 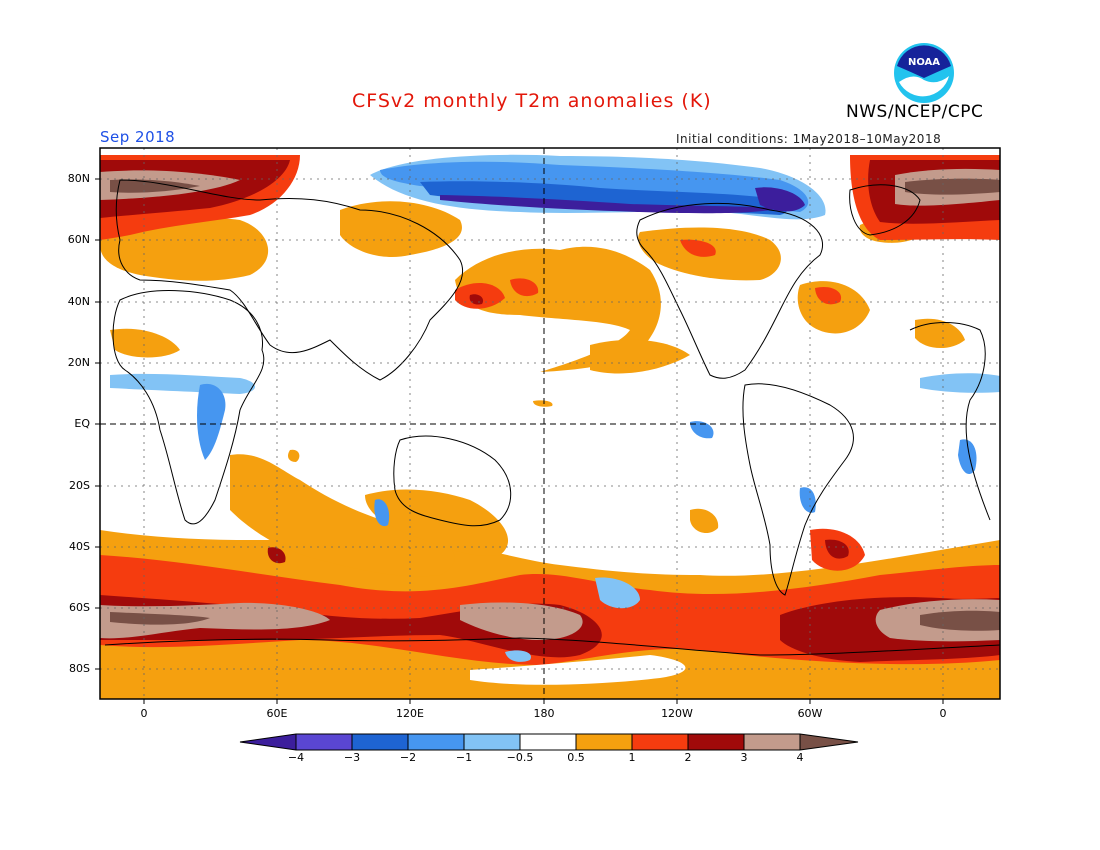 What do you see at coordinates (79, 607) in the screenshot?
I see `lat-label: 60S` at bounding box center [79, 607].